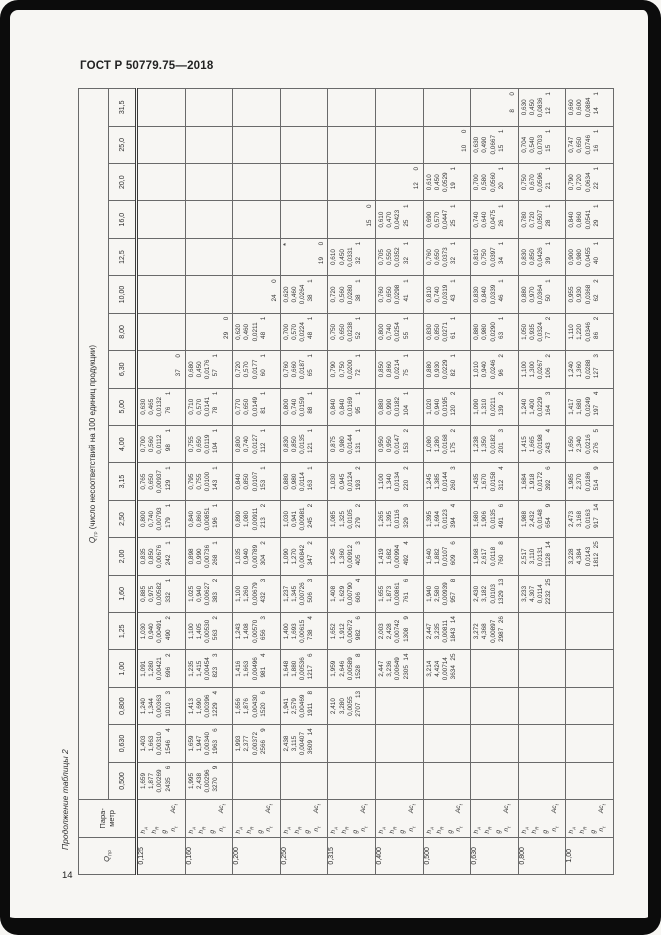 The image size is (661, 935). Describe the element at coordinates (209, 856) in the screenshot. I see `qpr-row-label: 0,160` at that location.